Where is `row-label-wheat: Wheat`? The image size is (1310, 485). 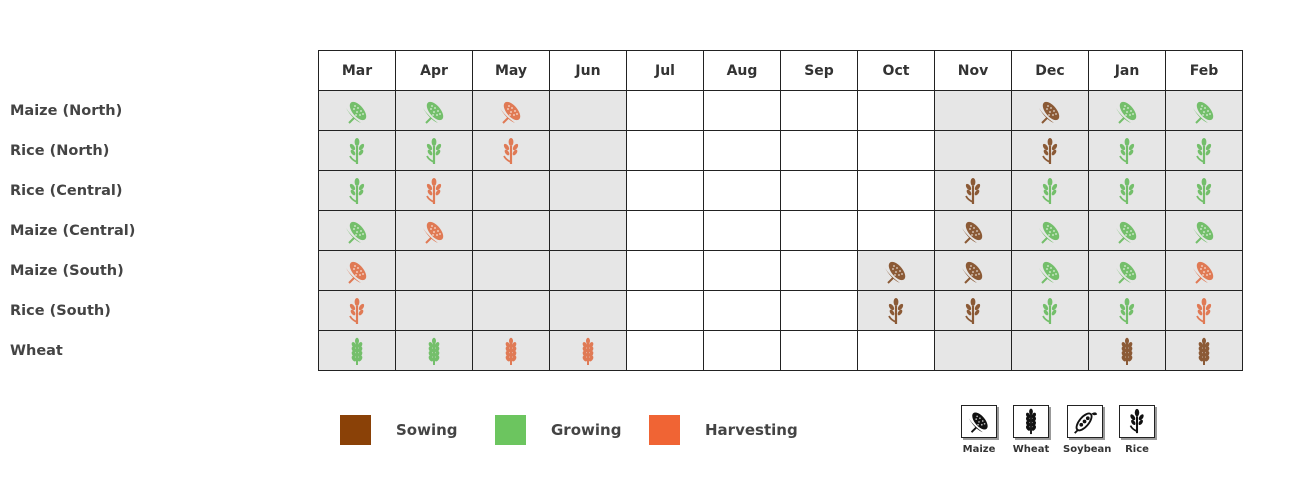
row-label-wheat: Wheat is located at coordinates (36, 351).